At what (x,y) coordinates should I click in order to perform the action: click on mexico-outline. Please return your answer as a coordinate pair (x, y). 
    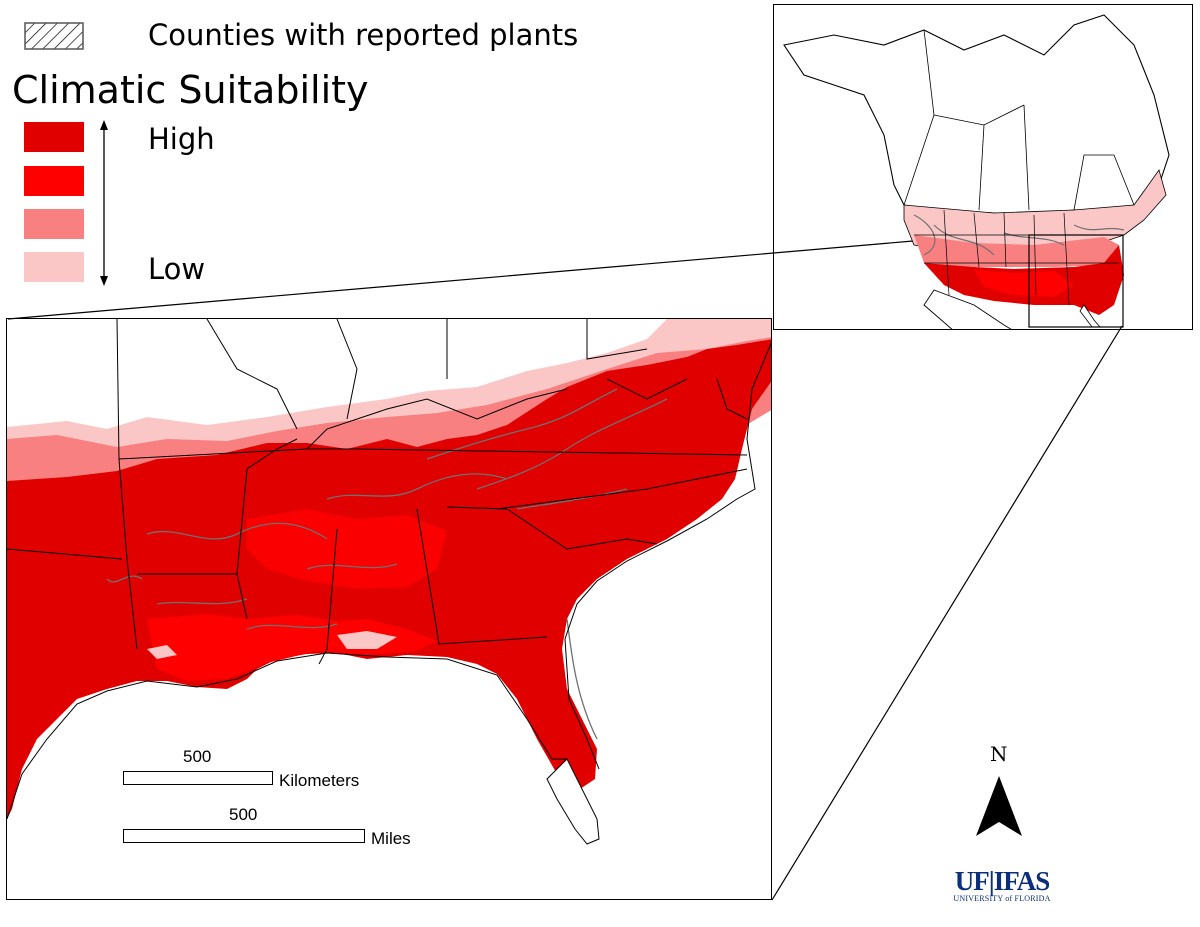
    Looking at the image, I should click on (967, 309).